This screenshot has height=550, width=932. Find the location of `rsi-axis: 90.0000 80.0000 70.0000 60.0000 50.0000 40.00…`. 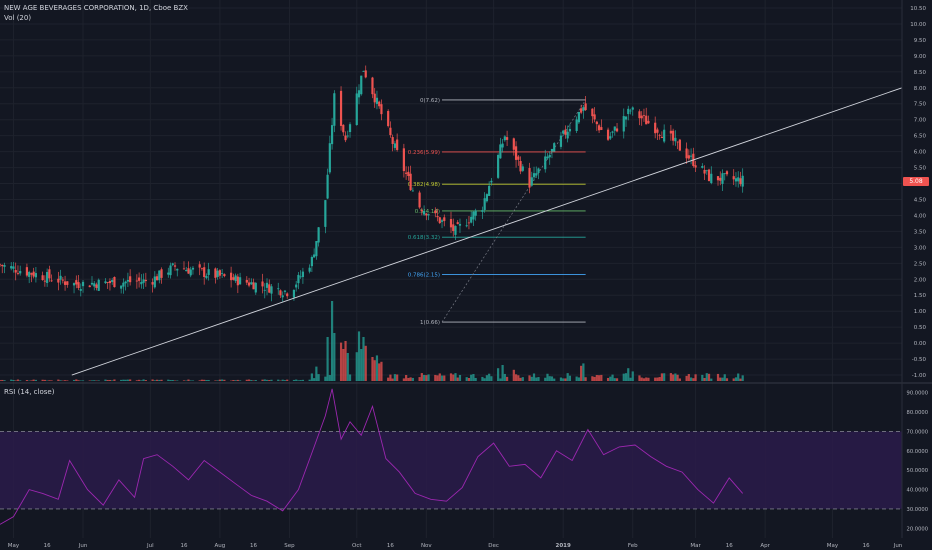

rsi-axis: 90.0000 80.0000 70.0000 60.0000 50.0000 40.00… is located at coordinates (917, 462).